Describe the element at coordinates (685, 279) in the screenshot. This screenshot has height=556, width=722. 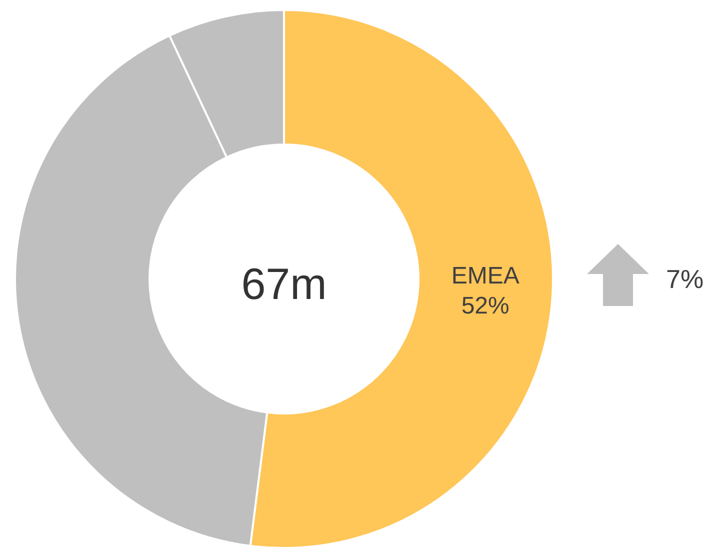
I see `text: 7%` at that location.